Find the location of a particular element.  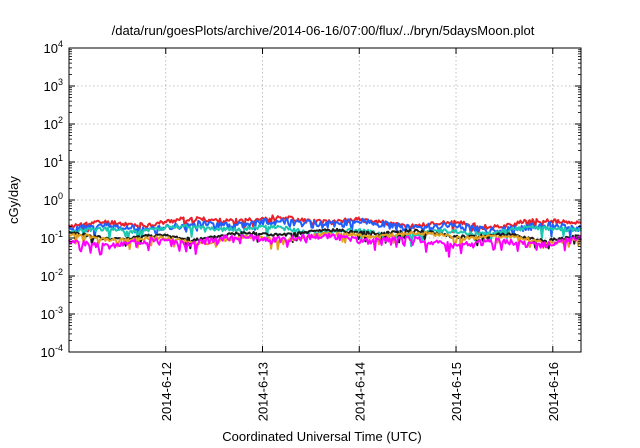

x-axis-label: Coordinated Universal Time (UTC) is located at coordinates (321, 436).